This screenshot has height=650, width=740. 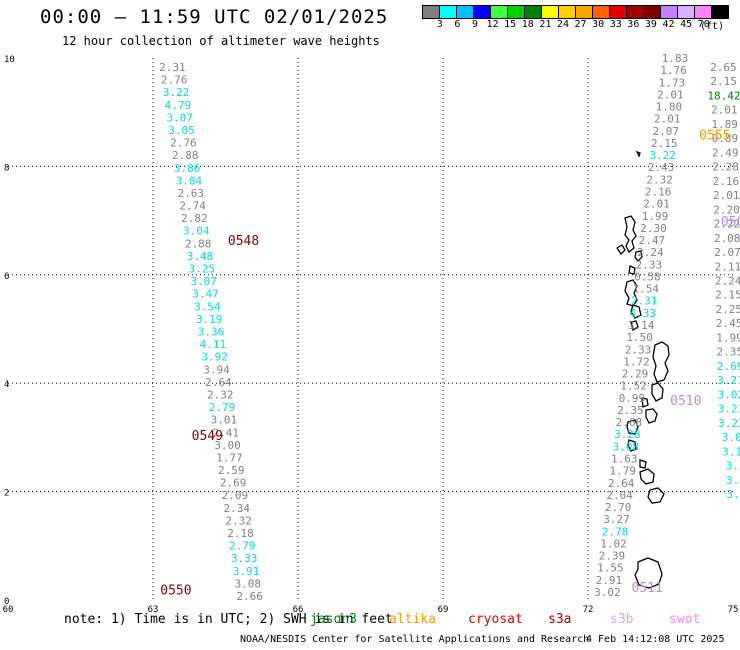 I want to click on y-tick-label: 4, so click(x=6, y=385).